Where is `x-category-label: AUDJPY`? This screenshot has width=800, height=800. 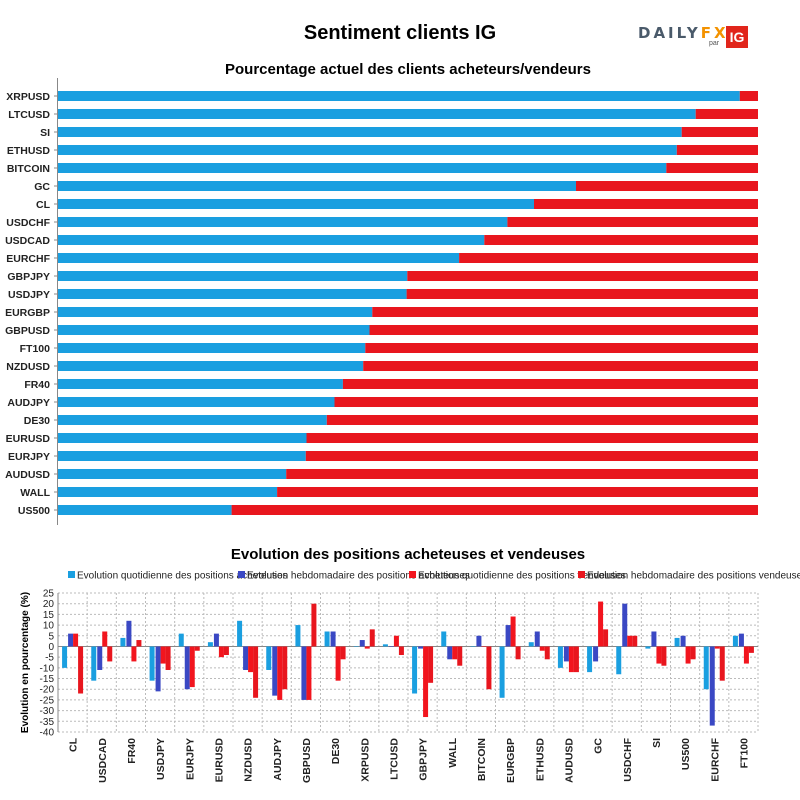
x-category-label: AUDJPY is located at coordinates (278, 759).